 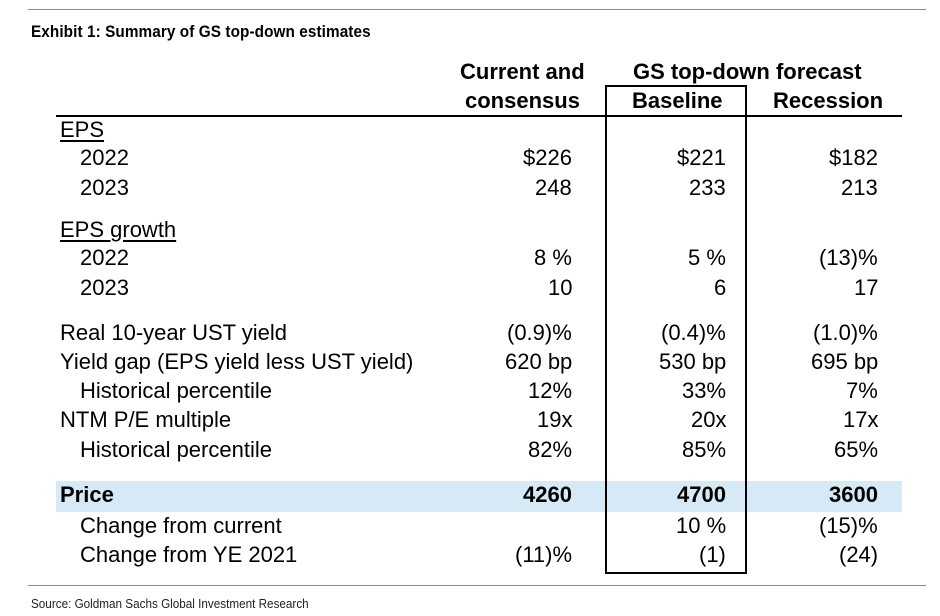 What do you see at coordinates (859, 187) in the screenshot?
I see `recession-value: 213` at bounding box center [859, 187].